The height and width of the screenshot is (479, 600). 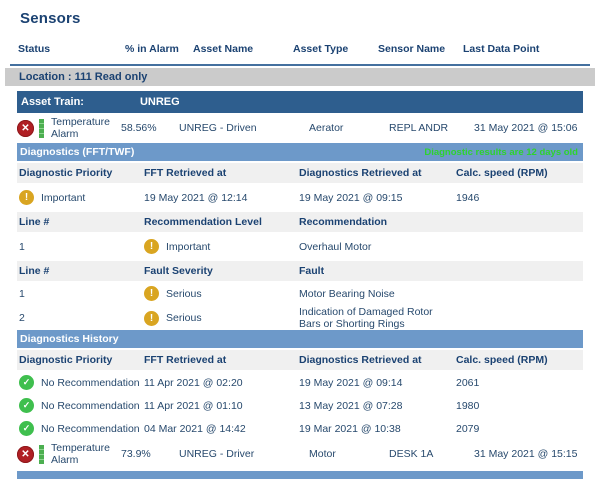 What do you see at coordinates (300, 65) in the screenshot?
I see `header-separator` at bounding box center [300, 65].